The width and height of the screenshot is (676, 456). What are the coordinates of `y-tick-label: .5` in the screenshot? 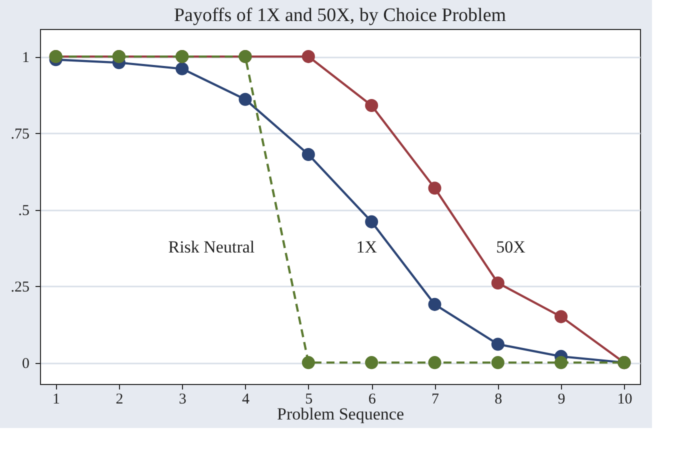 It's located at (24, 211).